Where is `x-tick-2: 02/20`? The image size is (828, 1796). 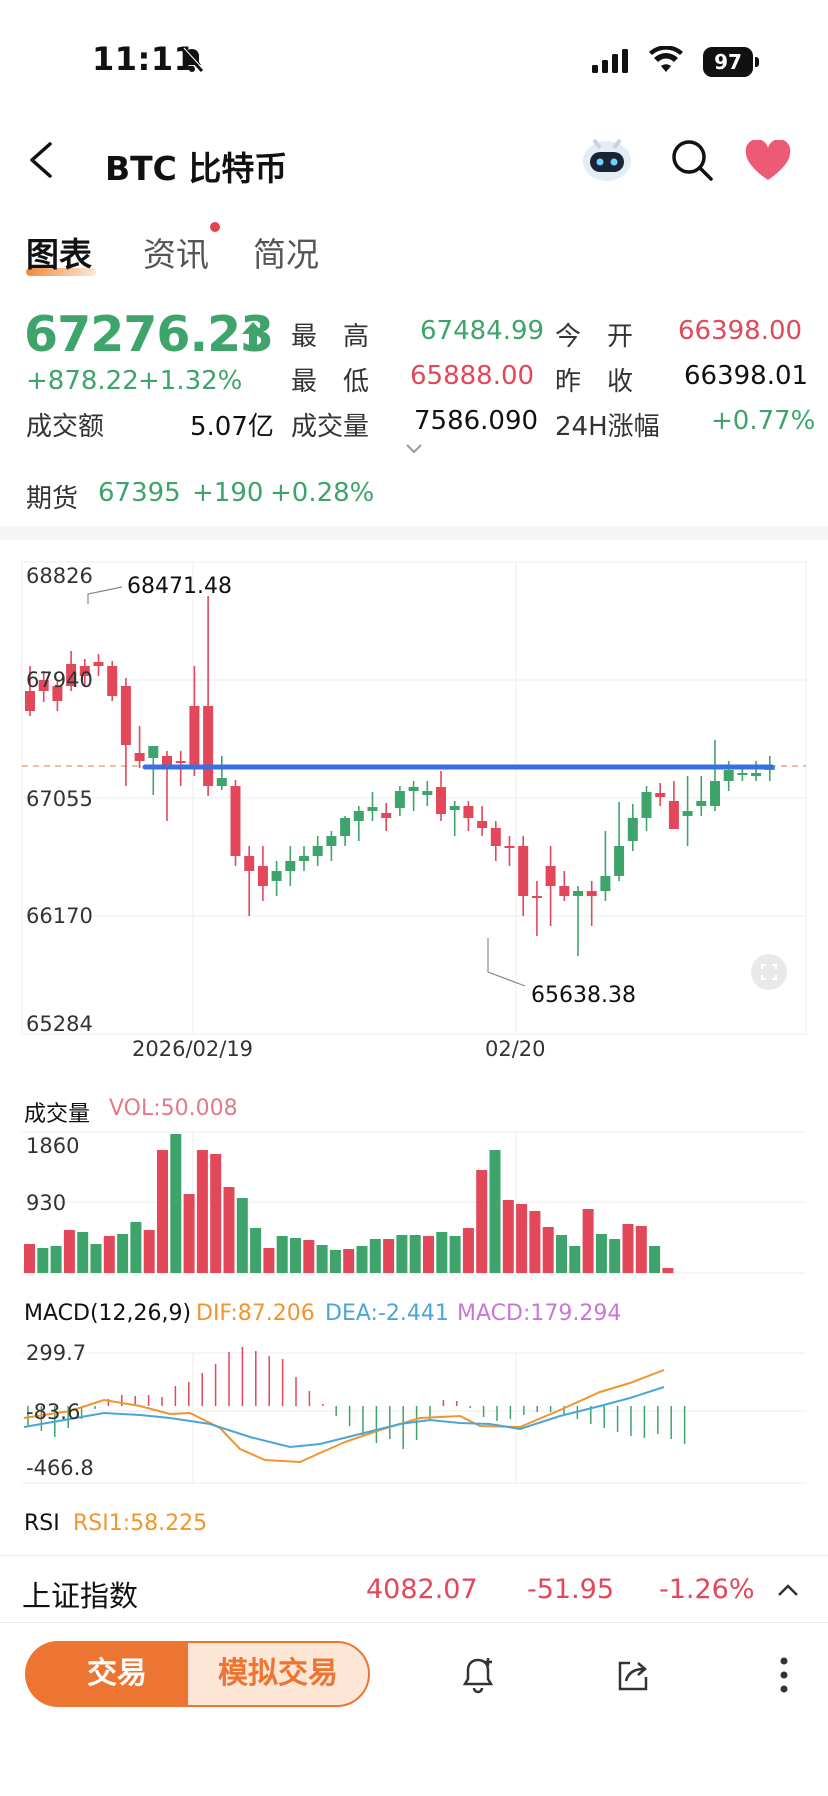
x-tick-2: 02/20 is located at coordinates (515, 1049).